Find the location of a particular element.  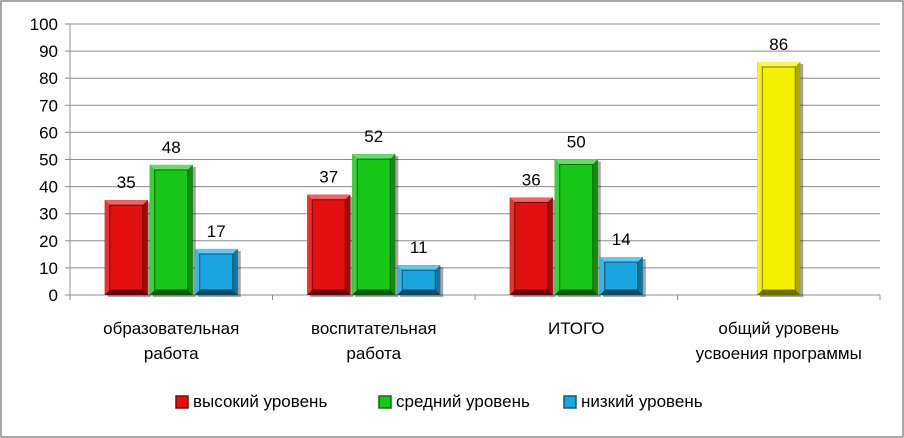

x-category-label: образовательная is located at coordinates (171, 328).